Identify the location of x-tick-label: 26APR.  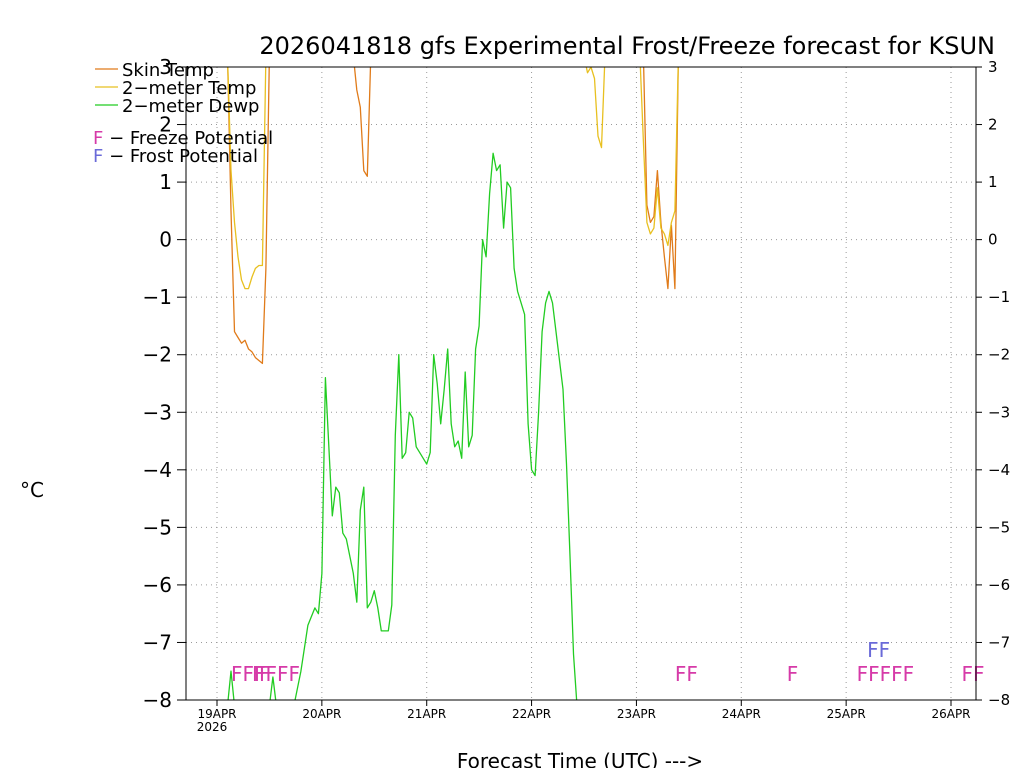
(950, 714).